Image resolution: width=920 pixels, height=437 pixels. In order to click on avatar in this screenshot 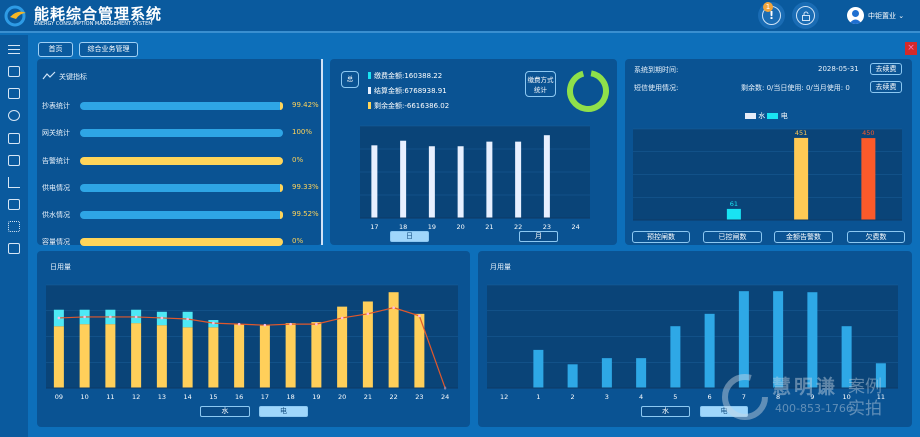, I will do `click(855, 15)`.